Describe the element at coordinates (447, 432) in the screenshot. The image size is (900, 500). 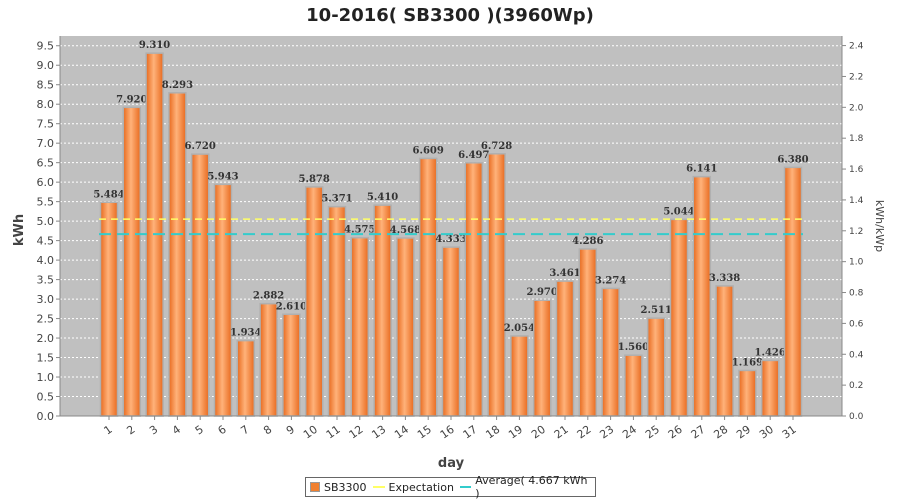
I see `x-tick-label: 16` at that location.